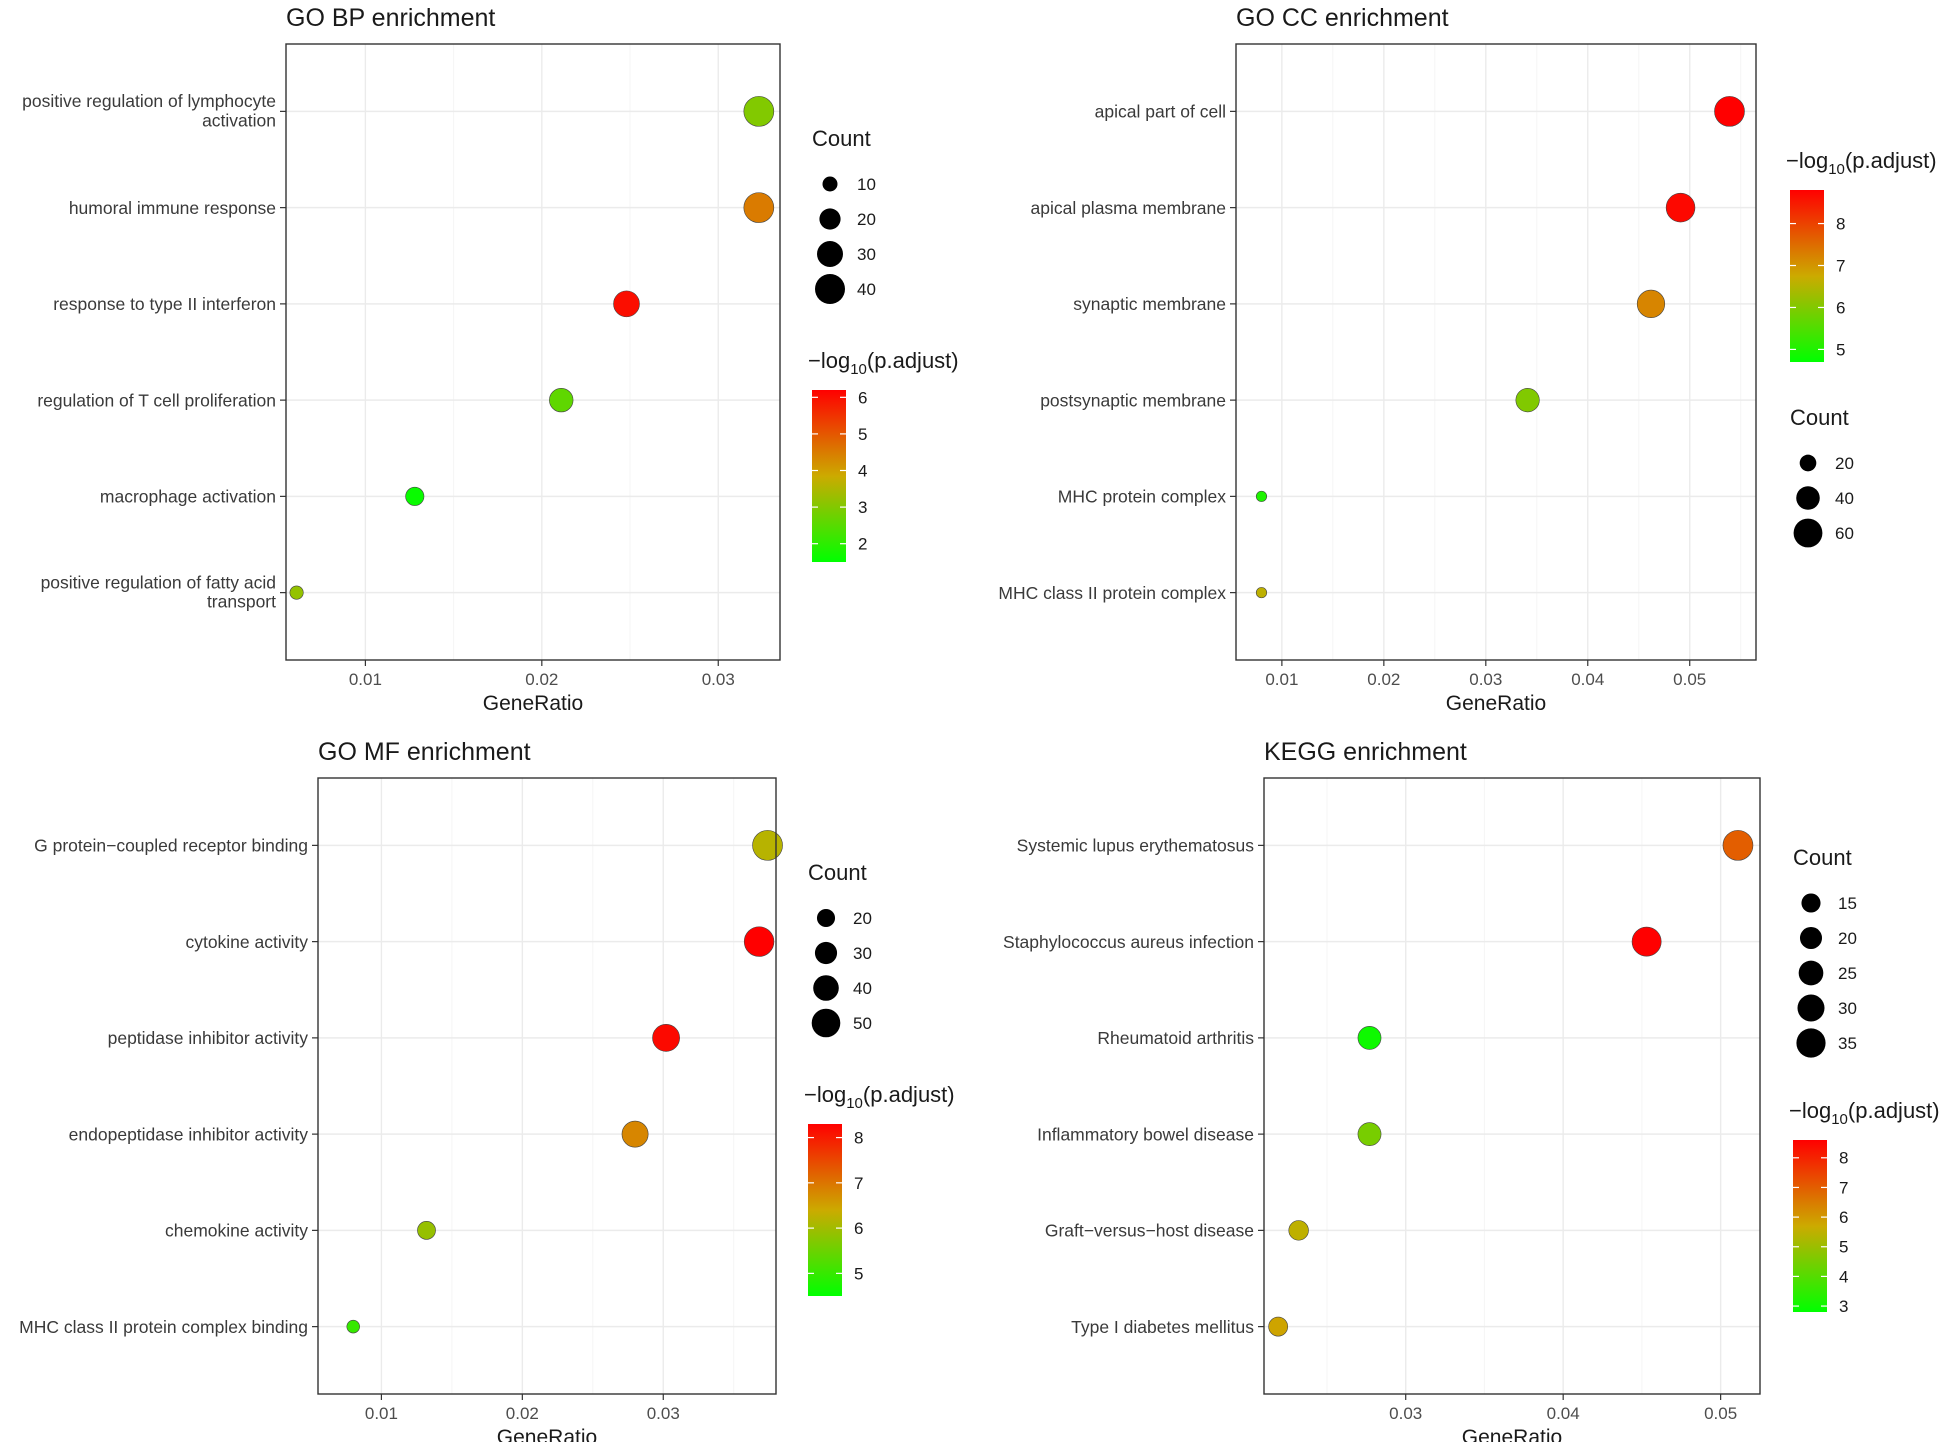 Image resolution: width=1949 pixels, height=1442 pixels. Describe the element at coordinates (1149, 304) in the screenshot. I see `y-tick-label: synaptic membrane` at that location.